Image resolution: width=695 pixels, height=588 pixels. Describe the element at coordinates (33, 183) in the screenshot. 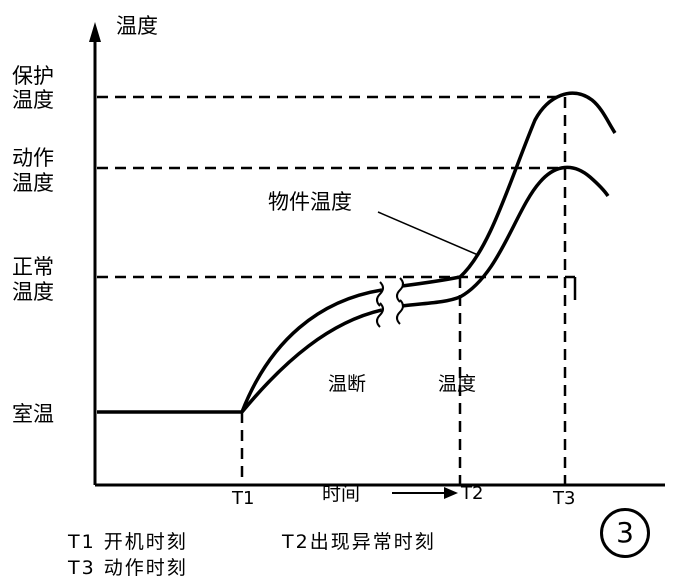

I see `action-temp-label-2: 温度` at that location.